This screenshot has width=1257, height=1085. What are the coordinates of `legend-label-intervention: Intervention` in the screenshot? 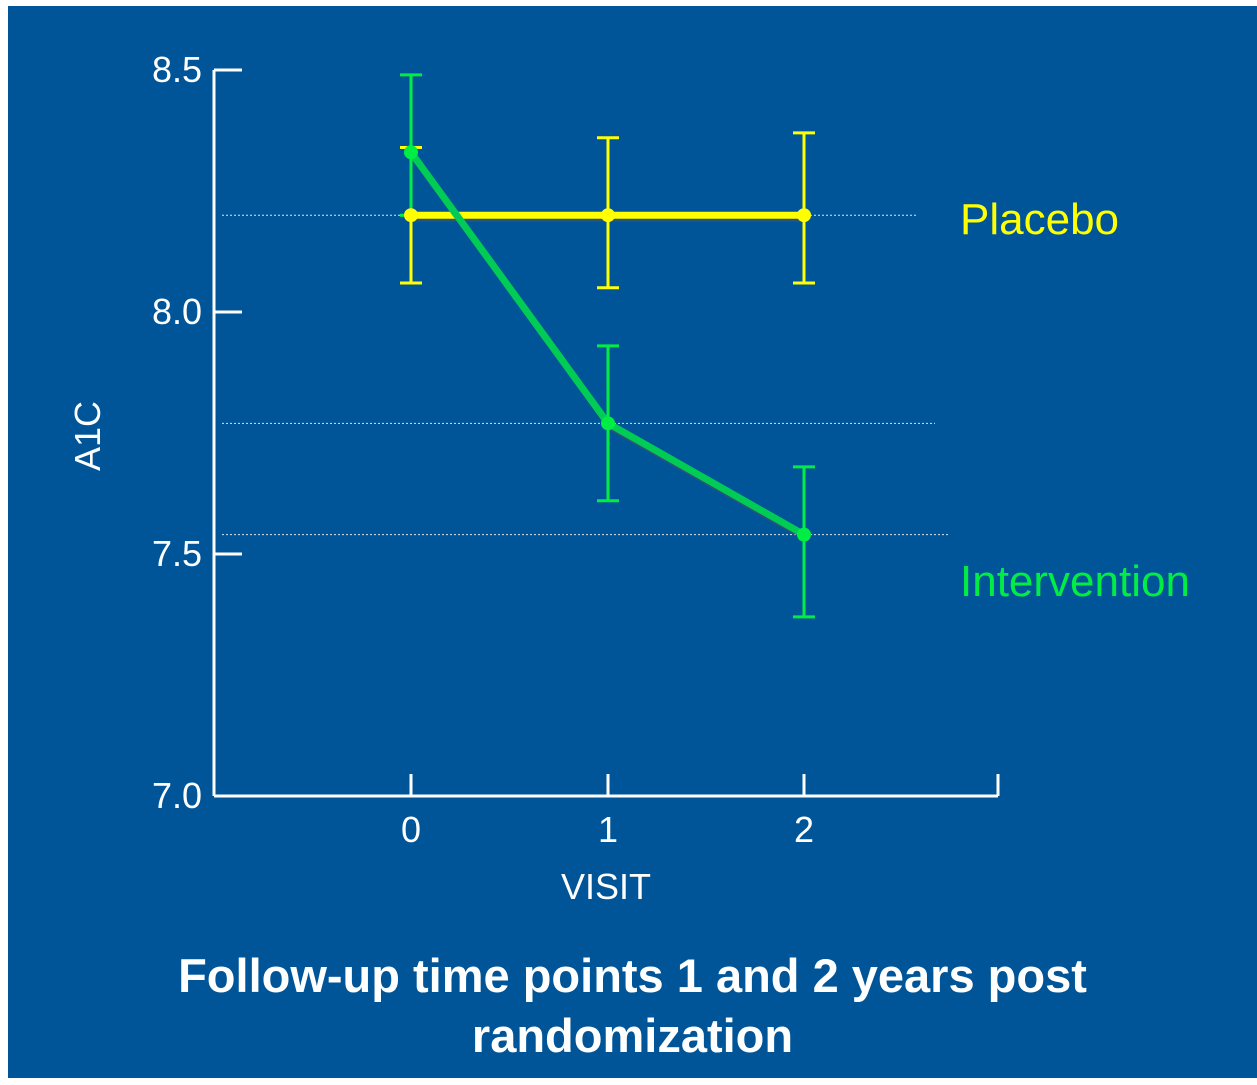 It's located at (1075, 581).